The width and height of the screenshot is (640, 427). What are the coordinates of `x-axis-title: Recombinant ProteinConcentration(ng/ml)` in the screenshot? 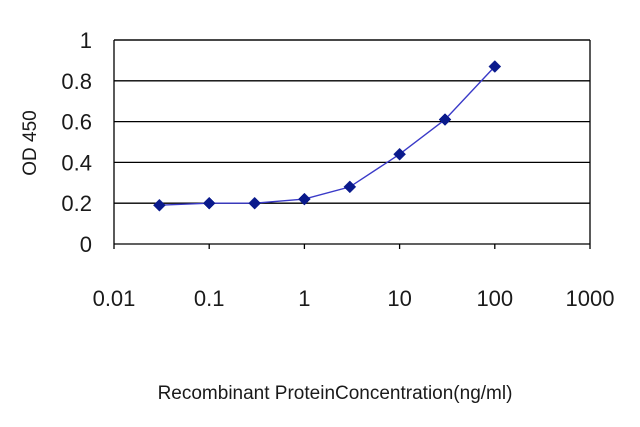 It's located at (335, 393).